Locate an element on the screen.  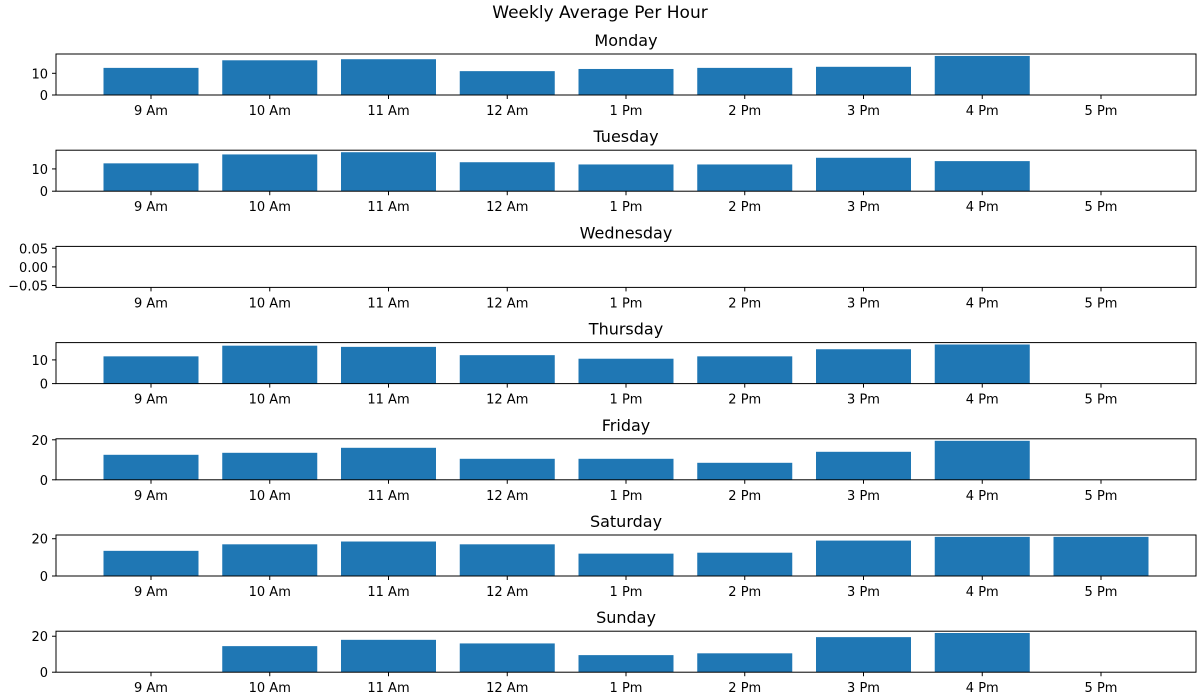
panel-title: Wednesday is located at coordinates (626, 232).